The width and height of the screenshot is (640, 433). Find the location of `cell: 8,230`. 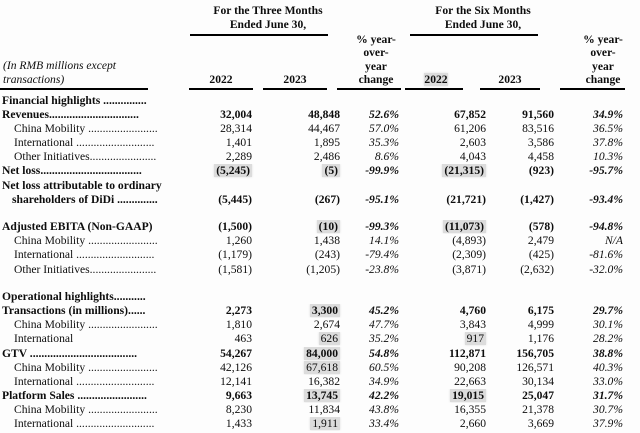

cell: 8,230 is located at coordinates (238, 409).